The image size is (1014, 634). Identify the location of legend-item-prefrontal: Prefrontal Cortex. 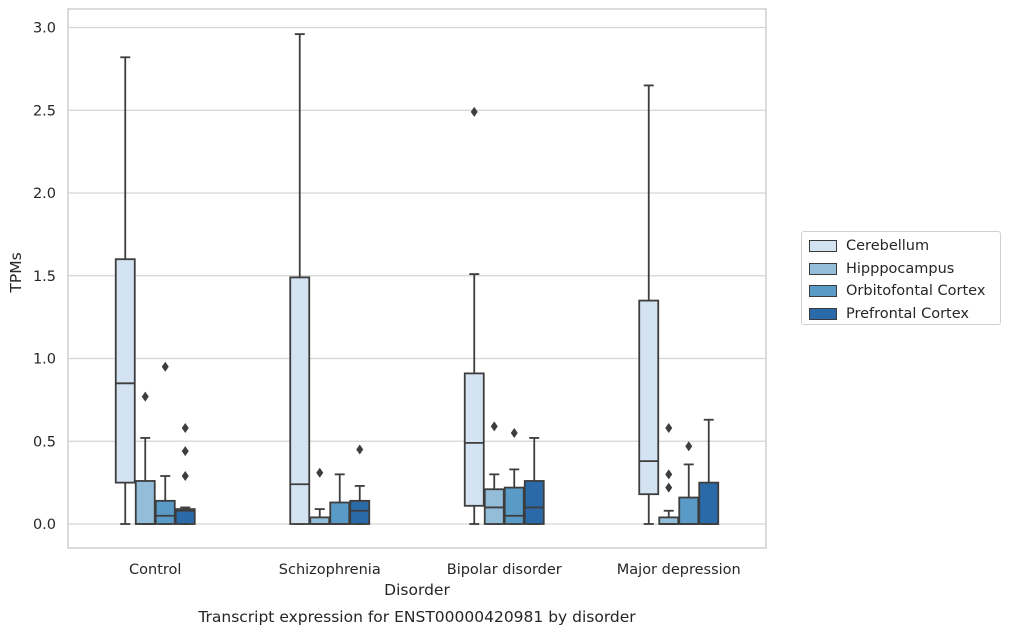
(904, 314).